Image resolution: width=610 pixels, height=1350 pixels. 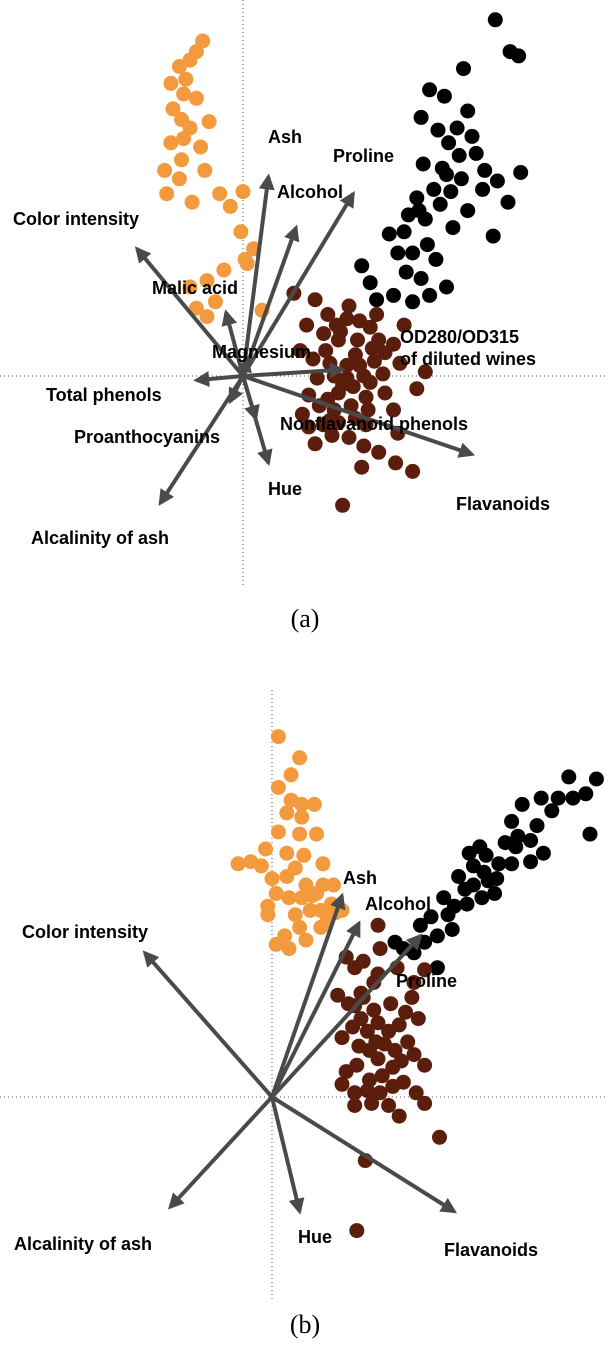 What do you see at coordinates (147, 437) in the screenshot?
I see `vector-label-proanthocyanins: Proanthocyanins` at bounding box center [147, 437].